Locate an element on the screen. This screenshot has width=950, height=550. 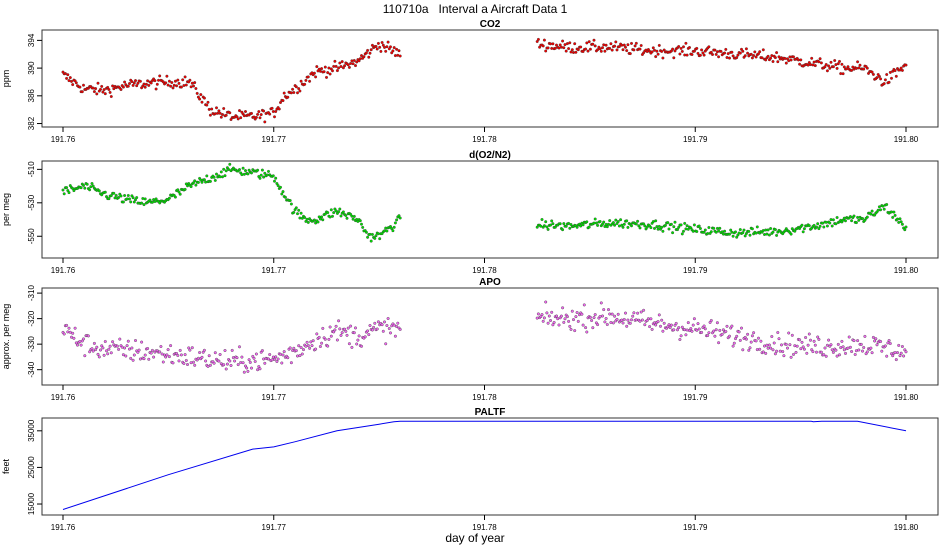
y-tick-label: -320 is located at coordinates (31, 318).